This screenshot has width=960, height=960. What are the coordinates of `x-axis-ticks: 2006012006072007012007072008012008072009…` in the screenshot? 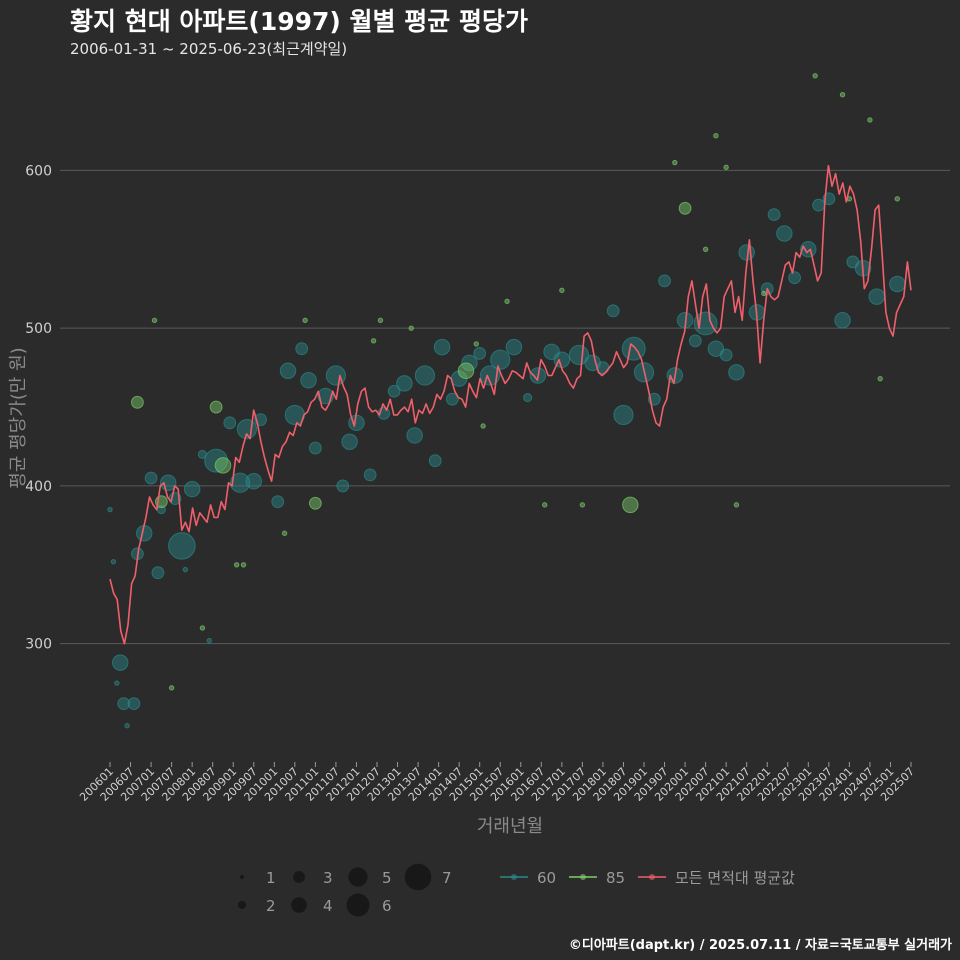 It's located at (497, 783).